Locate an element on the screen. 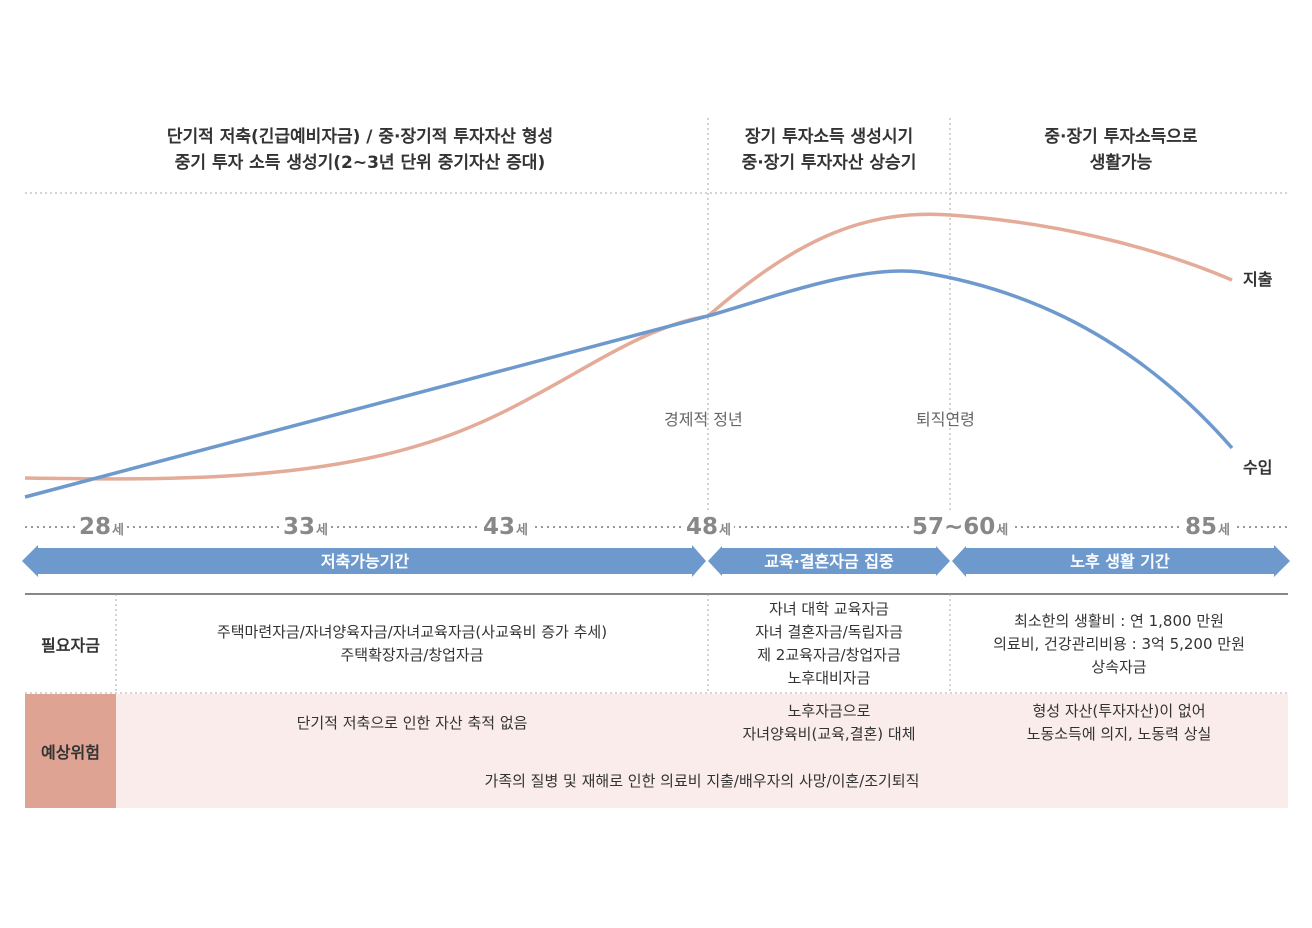  milestone-economic-peak: 경제적 정년 is located at coordinates (703, 419).